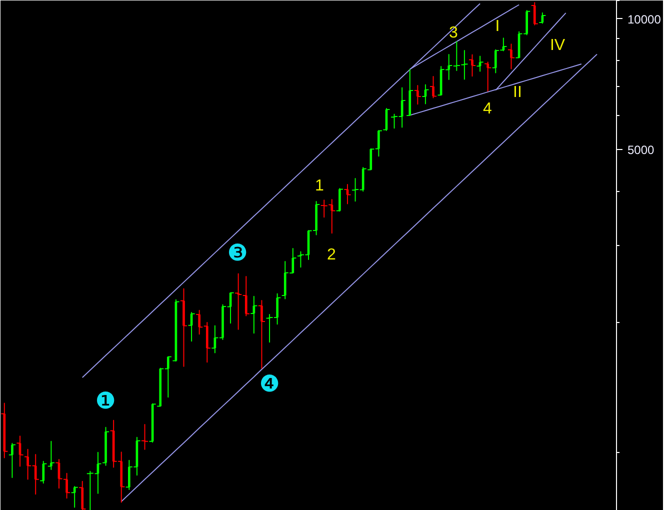 The width and height of the screenshot is (664, 510). What do you see at coordinates (331, 255) in the screenshot?
I see `annotation: 2` at bounding box center [331, 255].